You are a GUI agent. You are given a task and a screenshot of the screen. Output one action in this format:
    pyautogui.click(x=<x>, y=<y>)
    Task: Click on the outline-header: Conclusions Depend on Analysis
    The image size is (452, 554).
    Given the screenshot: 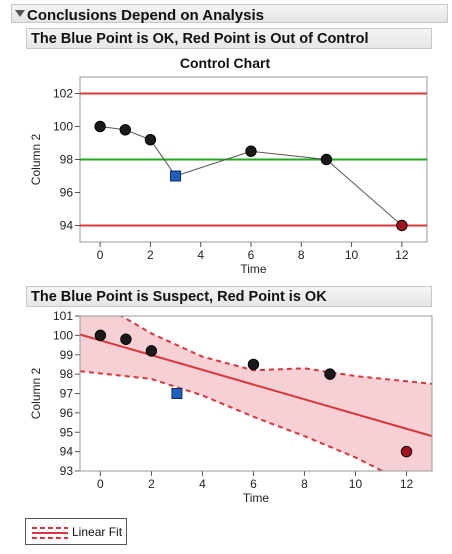 What is the action you would take?
    pyautogui.click(x=229, y=14)
    